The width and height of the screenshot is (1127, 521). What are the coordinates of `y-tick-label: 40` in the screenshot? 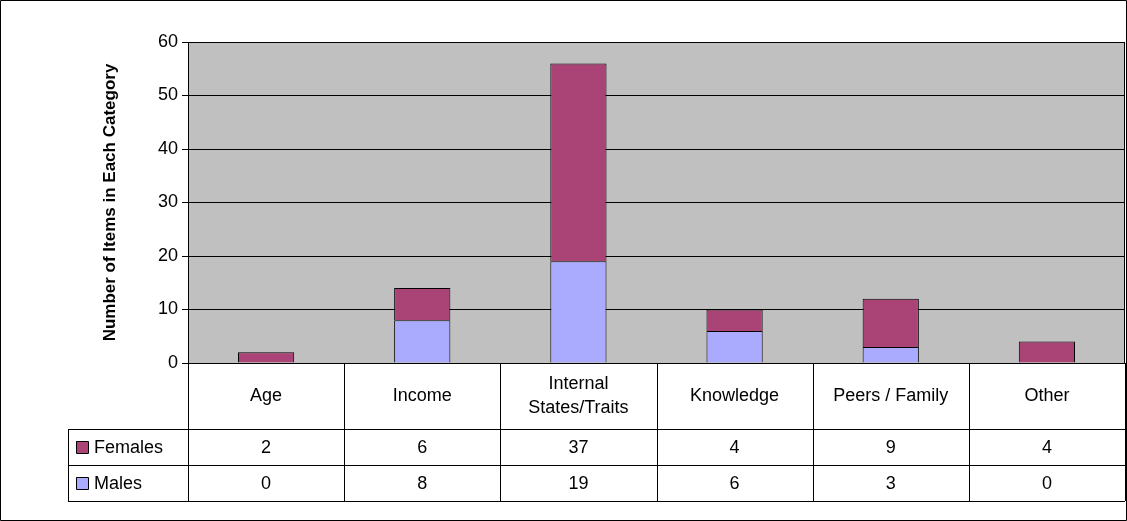 It's located at (167, 147).